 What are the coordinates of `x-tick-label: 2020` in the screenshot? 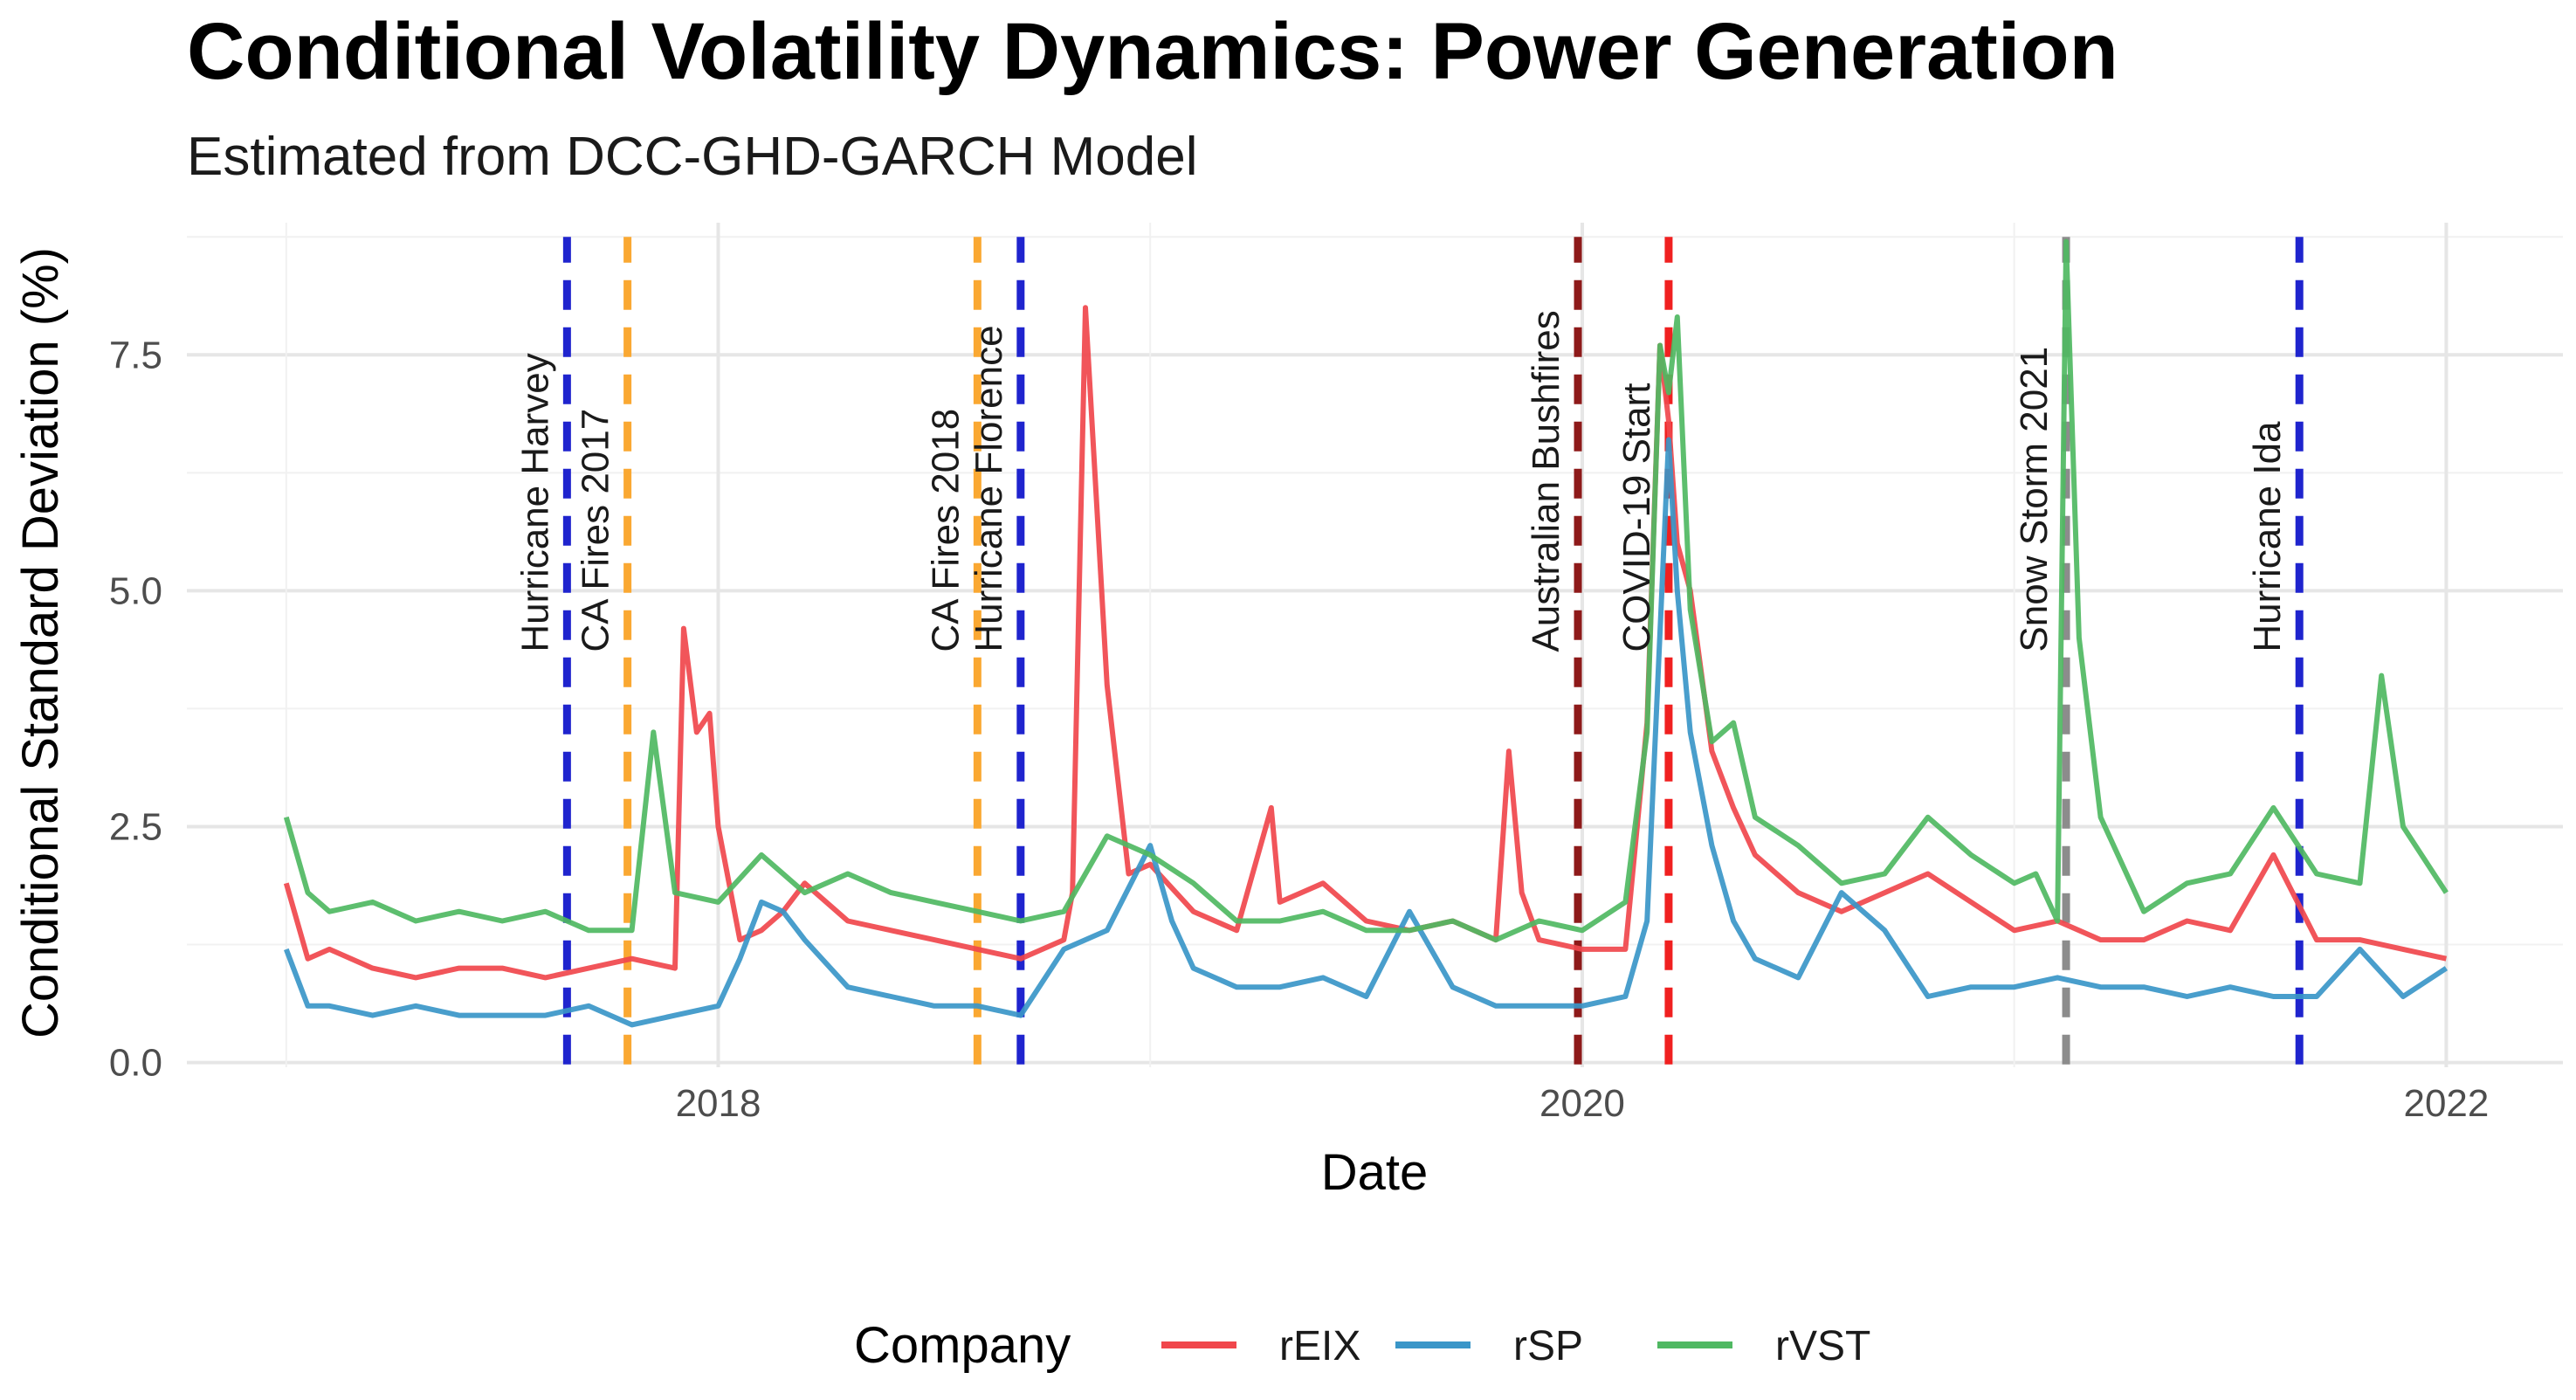 It's located at (1582, 1103).